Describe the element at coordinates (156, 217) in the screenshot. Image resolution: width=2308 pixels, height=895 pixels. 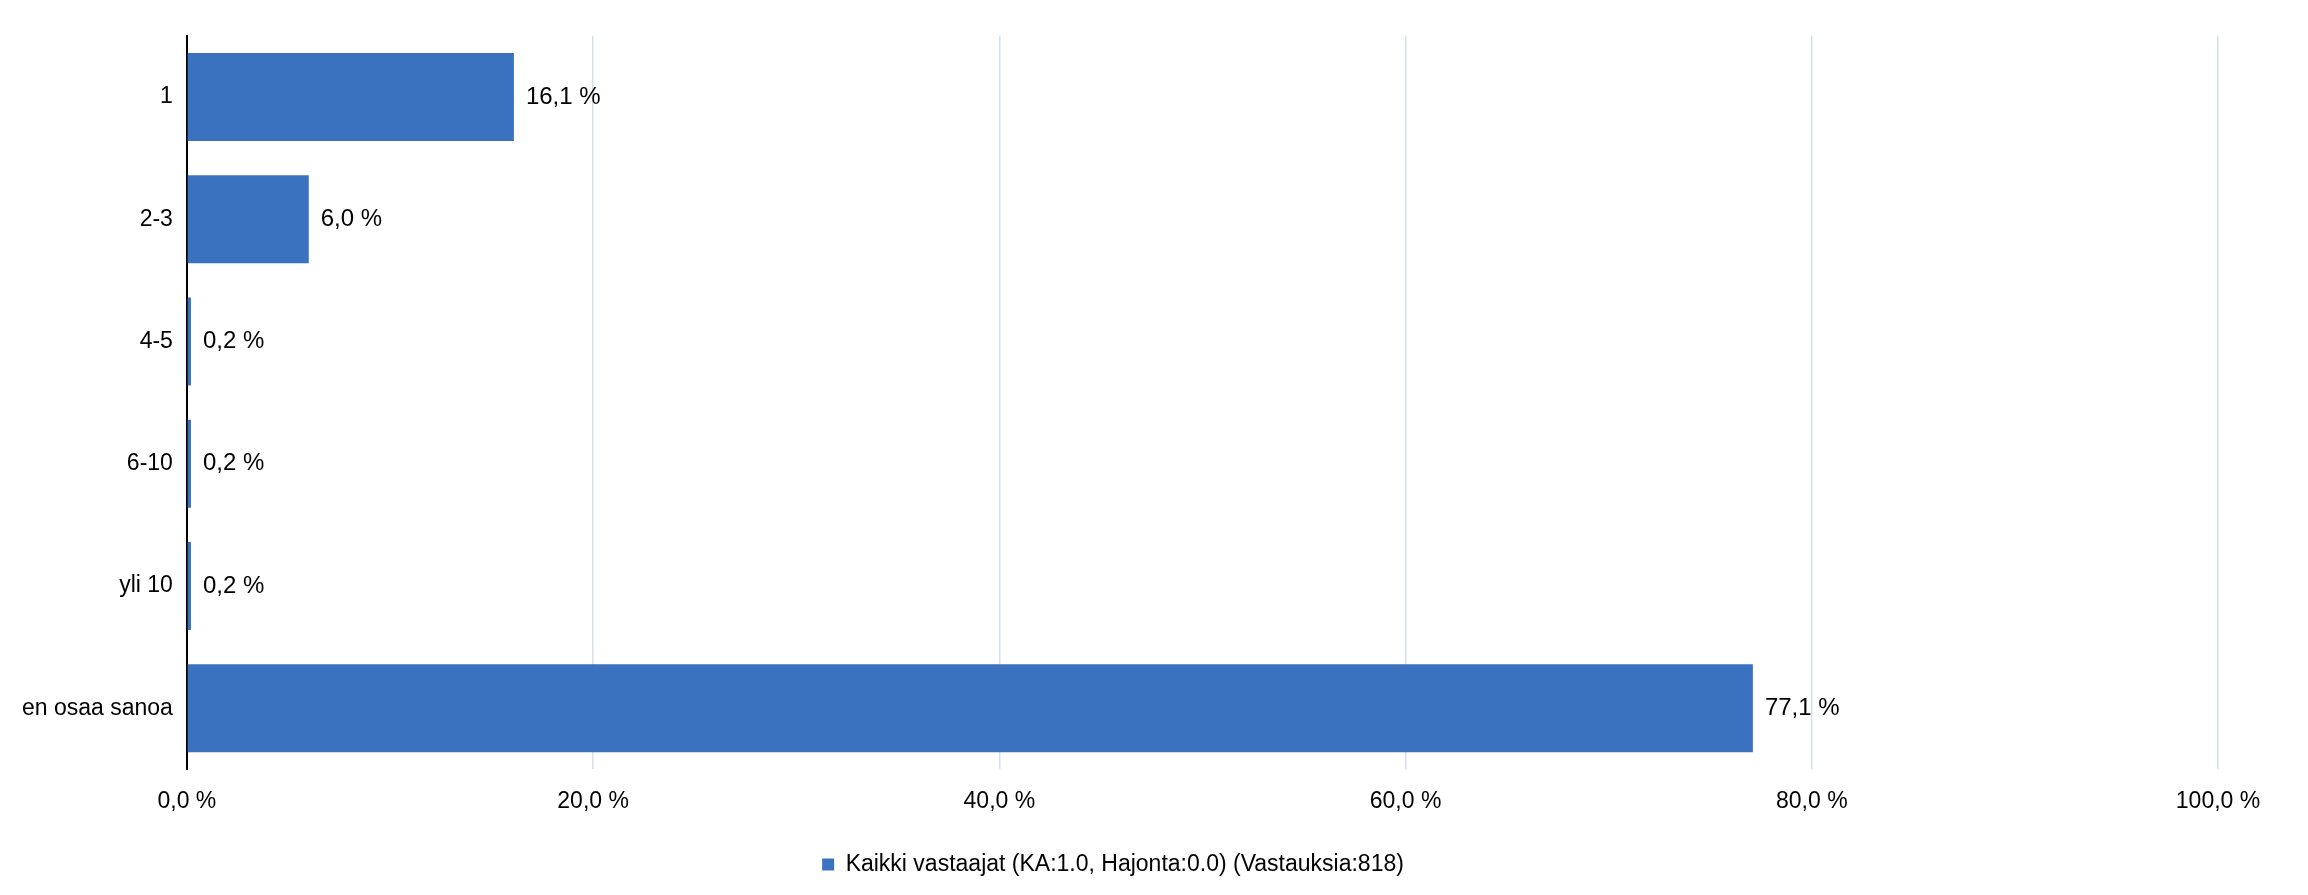
I see `y-tick-label: 2-3` at that location.